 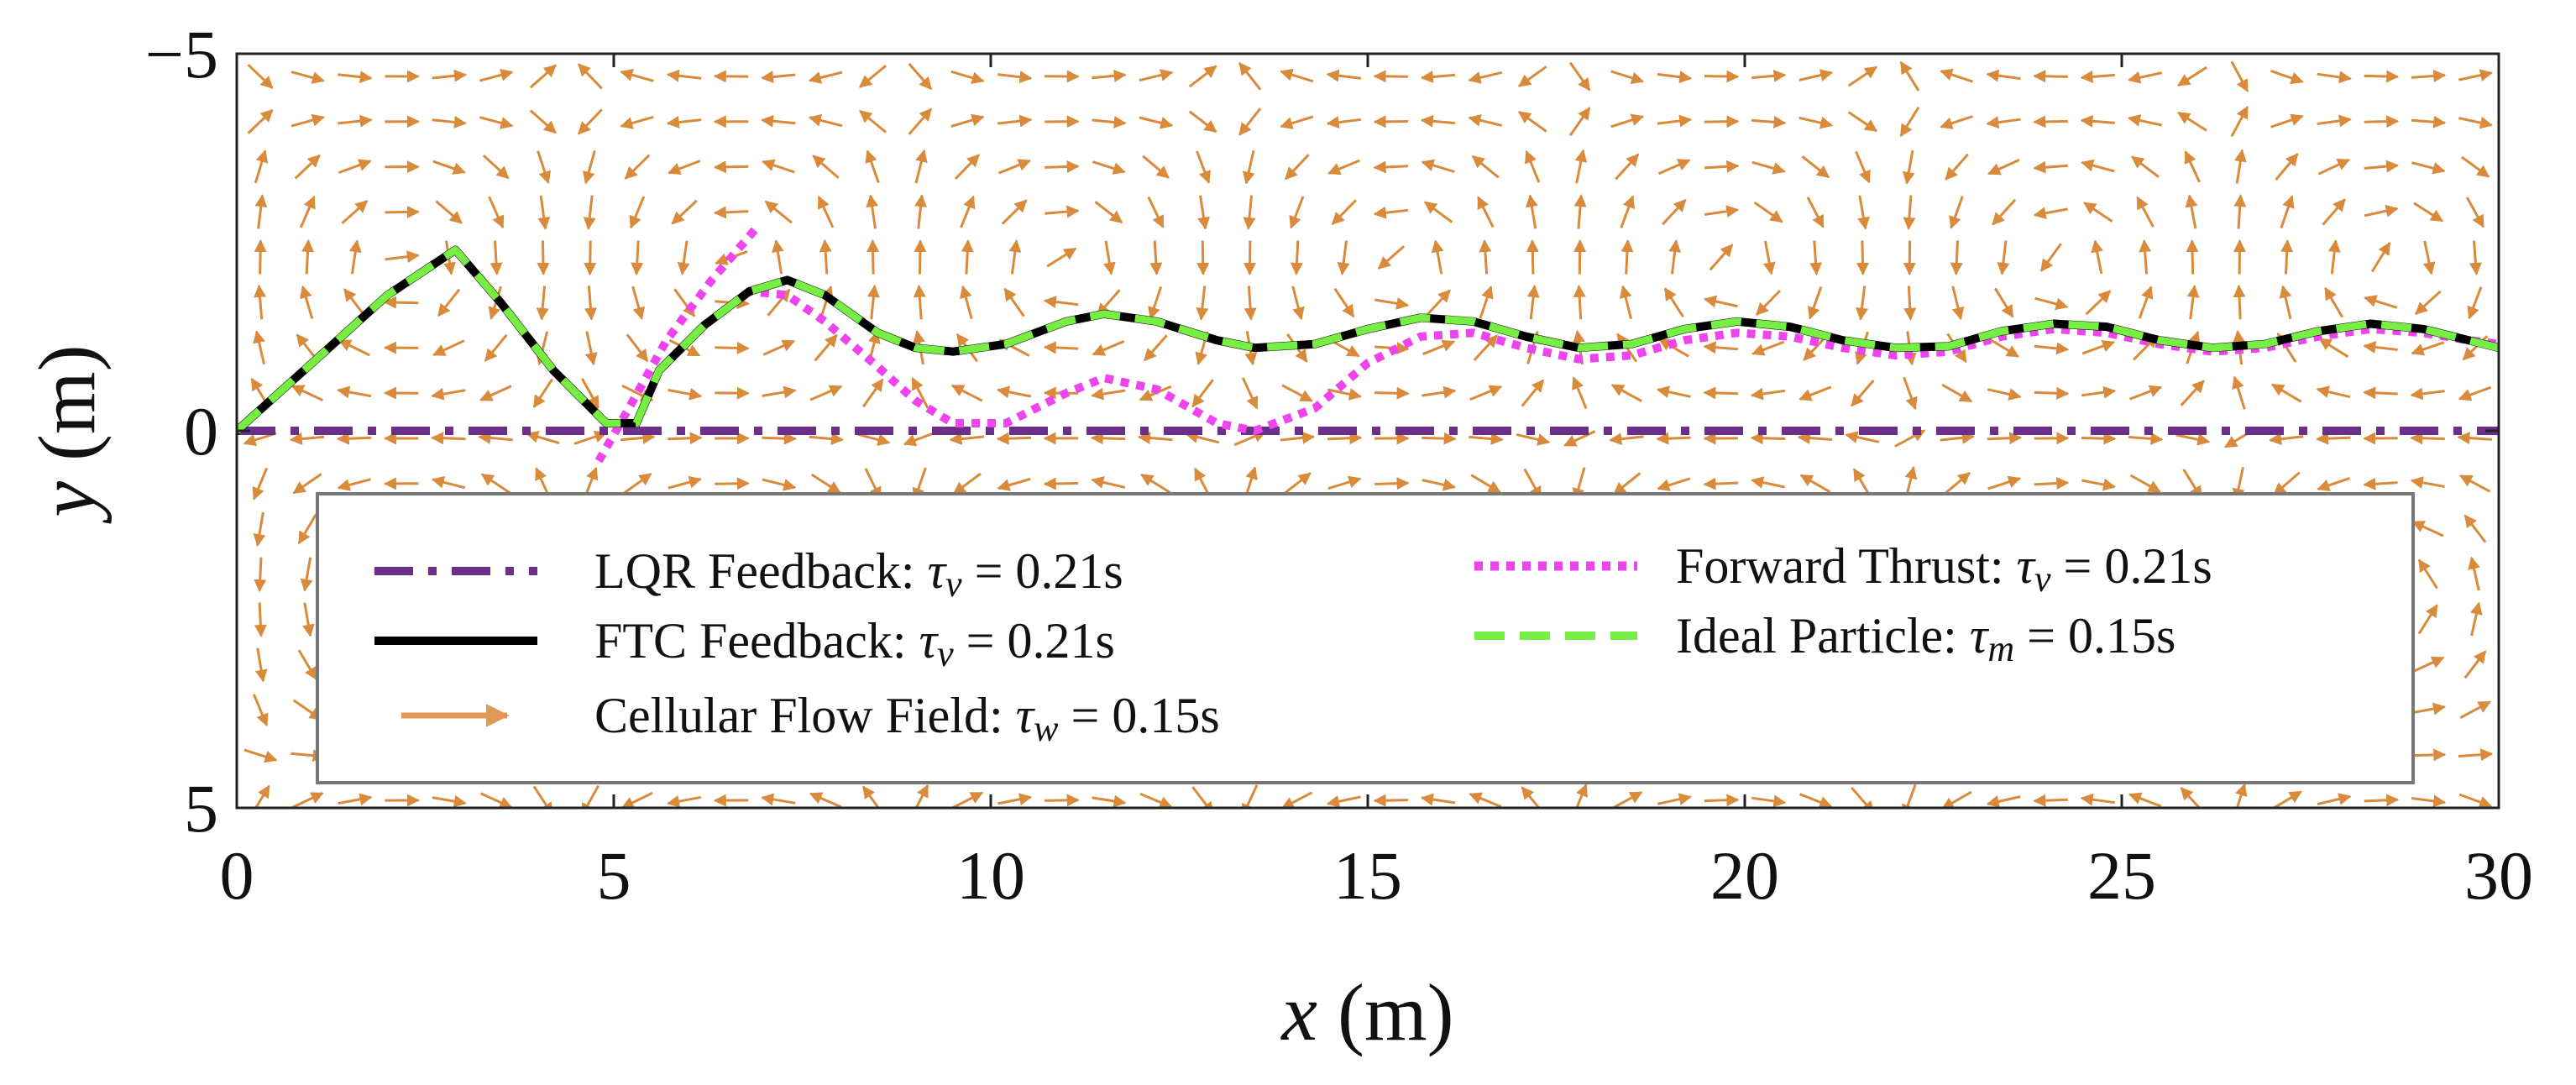 I want to click on y-axis-unit: (m), so click(x=67, y=413).